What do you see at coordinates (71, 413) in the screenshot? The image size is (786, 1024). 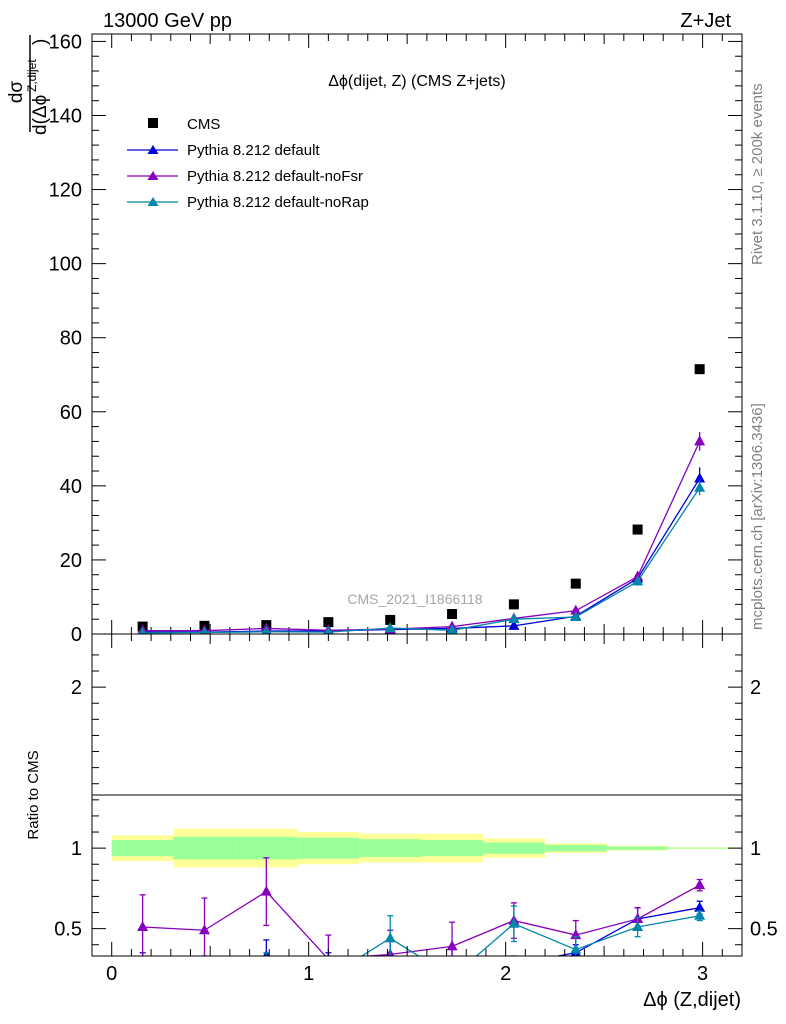 I see `main-y-tick-label: 60` at bounding box center [71, 413].